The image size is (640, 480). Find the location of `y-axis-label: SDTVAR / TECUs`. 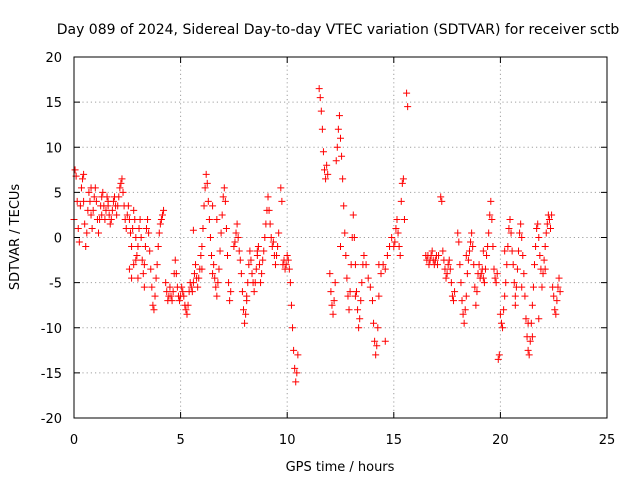

y-axis-label: SDTVAR / TECUs is located at coordinates (15, 237).